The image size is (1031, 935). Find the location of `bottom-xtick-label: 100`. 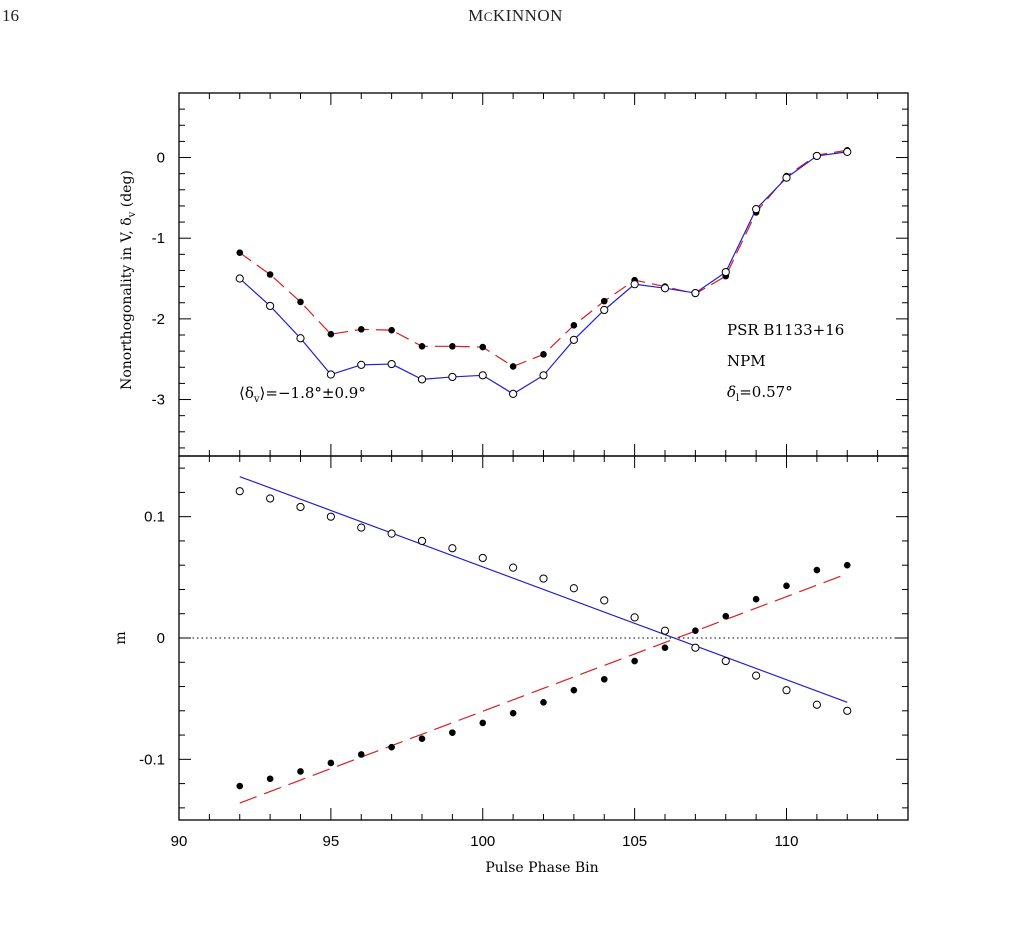

bottom-xtick-label: 100 is located at coordinates (482, 841).